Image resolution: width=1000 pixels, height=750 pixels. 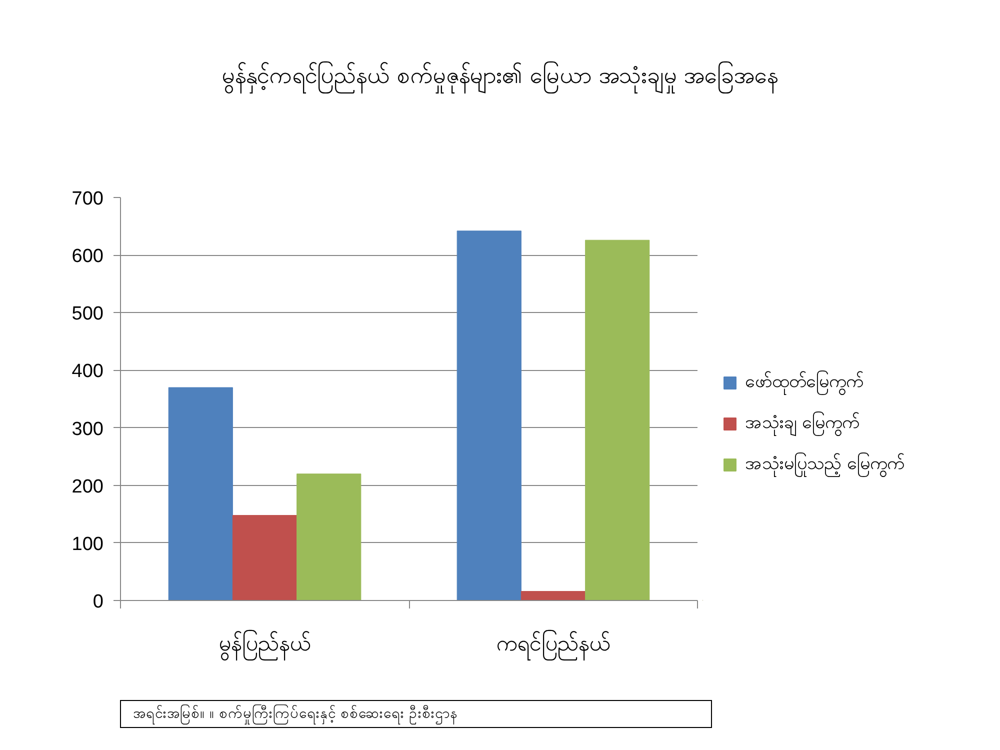 I want to click on y-tick-label: 0, so click(x=98, y=602).